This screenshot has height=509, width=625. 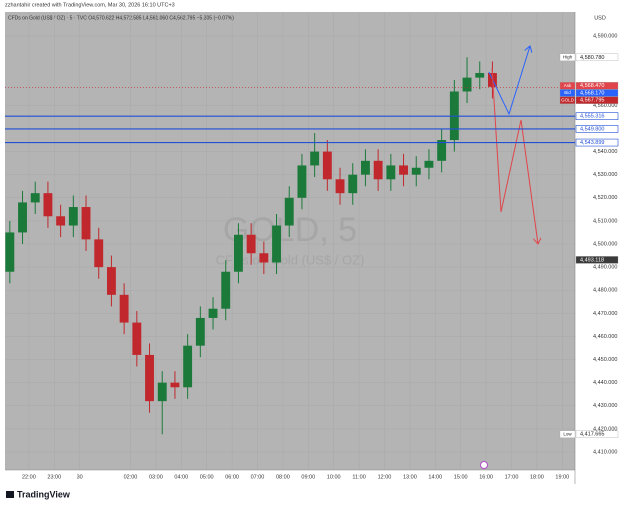 What do you see at coordinates (605, 406) in the screenshot?
I see `y-tick-label: 4,430.000` at bounding box center [605, 406].